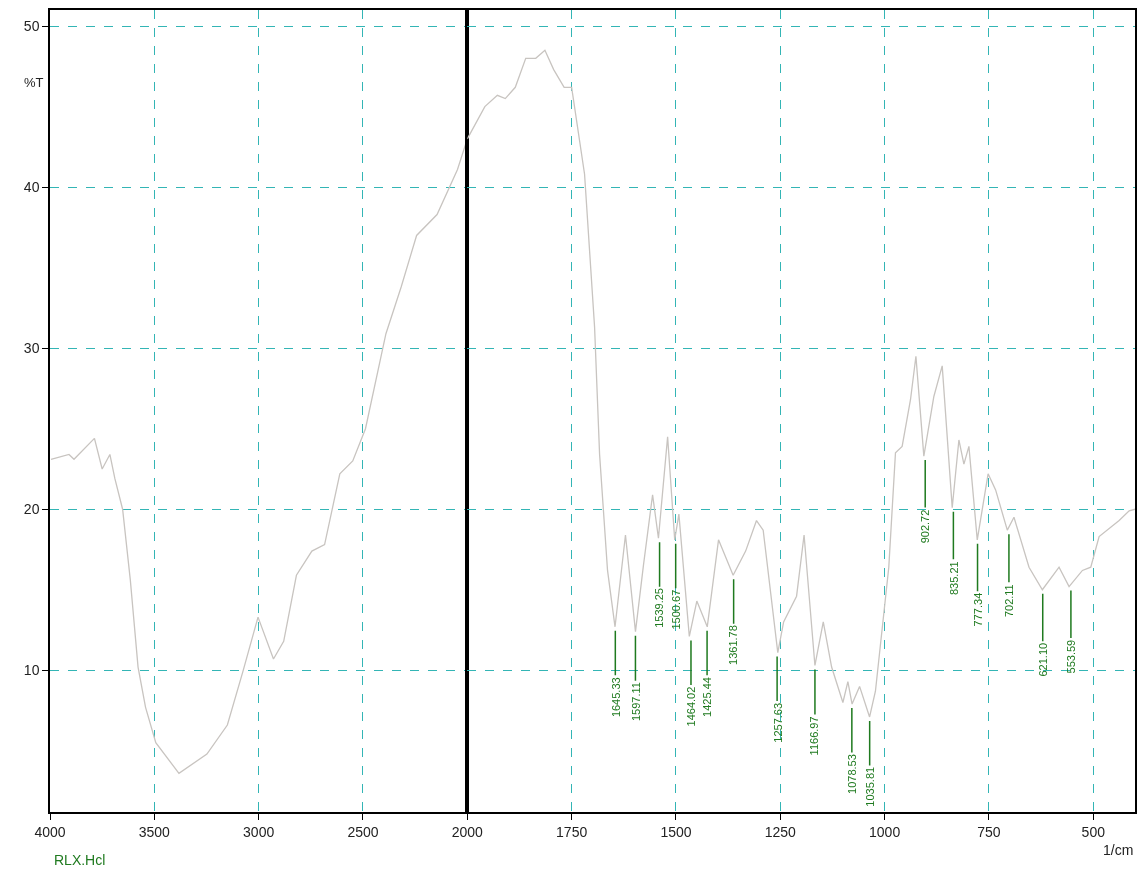 This screenshot has width=1141, height=878. Describe the element at coordinates (467, 831) in the screenshot. I see `x-tick-label: 2000` at that location.